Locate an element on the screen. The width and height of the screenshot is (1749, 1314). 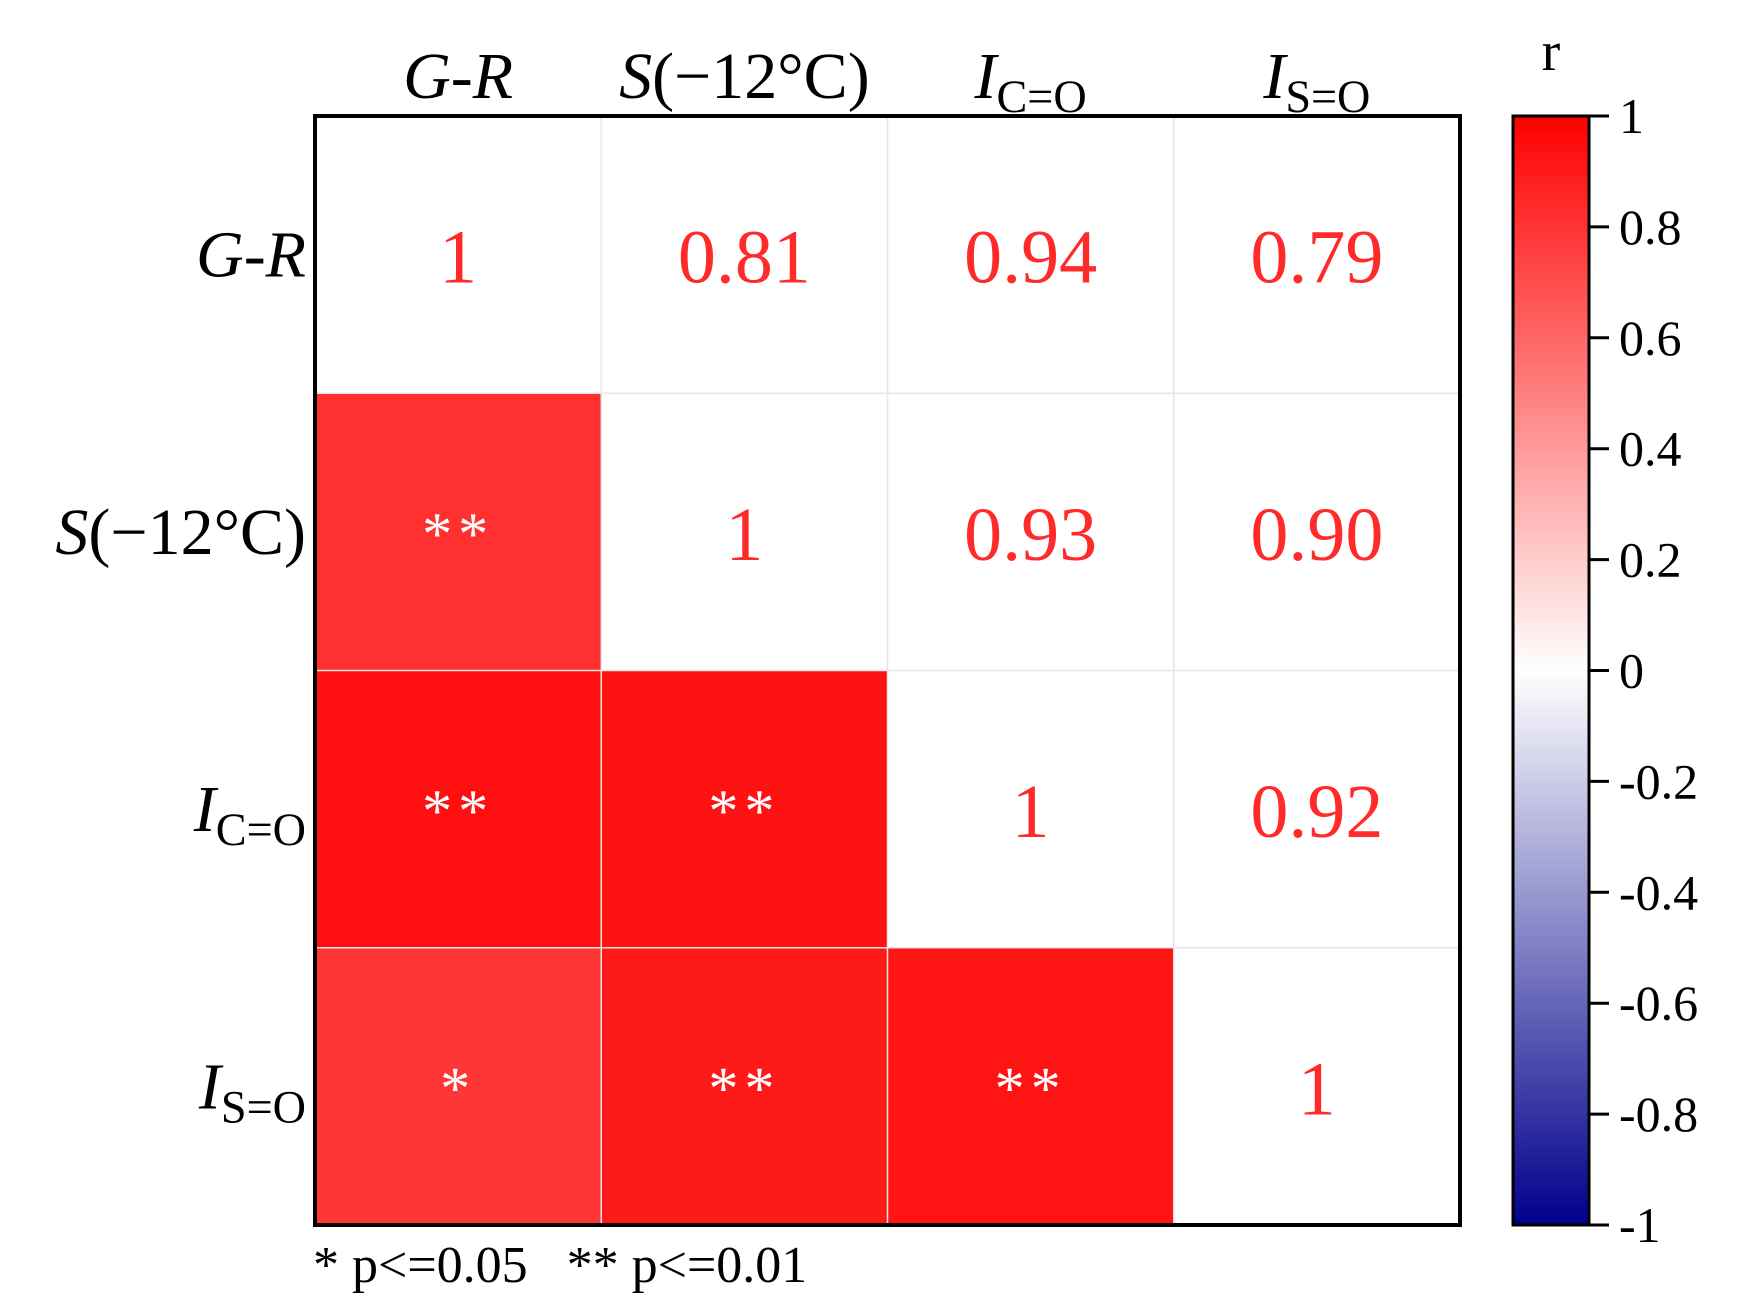
significance-mark-3-1: ** is located at coordinates (744, 1088).